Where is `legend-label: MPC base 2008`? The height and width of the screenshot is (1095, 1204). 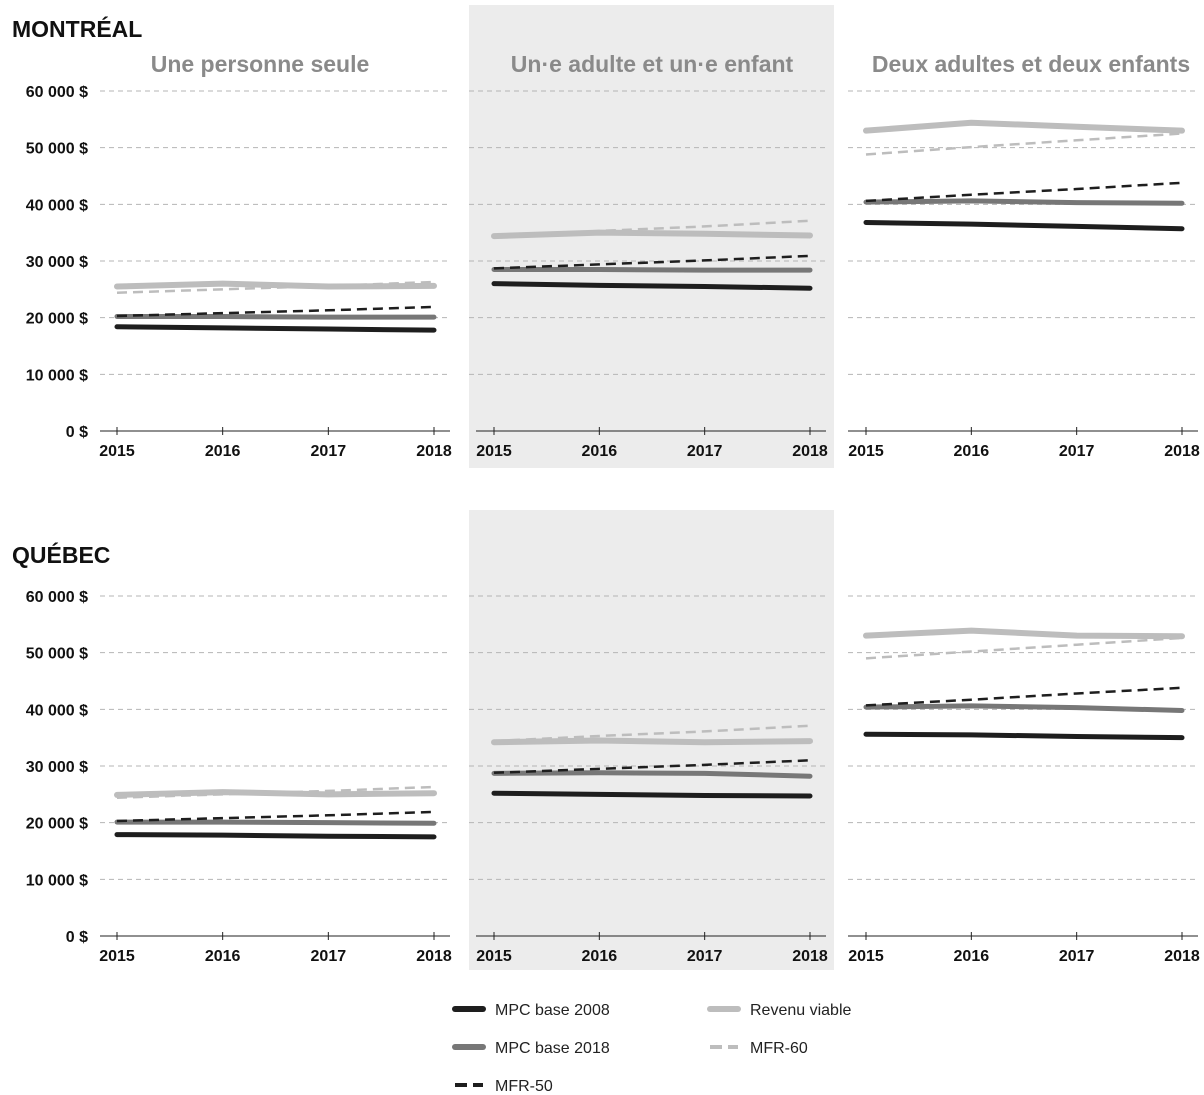
legend-label: MPC base 2008 is located at coordinates (552, 1010).